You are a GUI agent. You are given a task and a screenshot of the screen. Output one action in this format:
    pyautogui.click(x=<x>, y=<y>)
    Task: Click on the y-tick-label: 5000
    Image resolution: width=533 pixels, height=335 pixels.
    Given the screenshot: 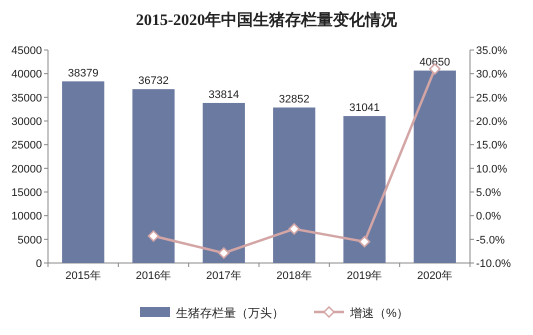 What is the action you would take?
    pyautogui.click(x=30, y=240)
    